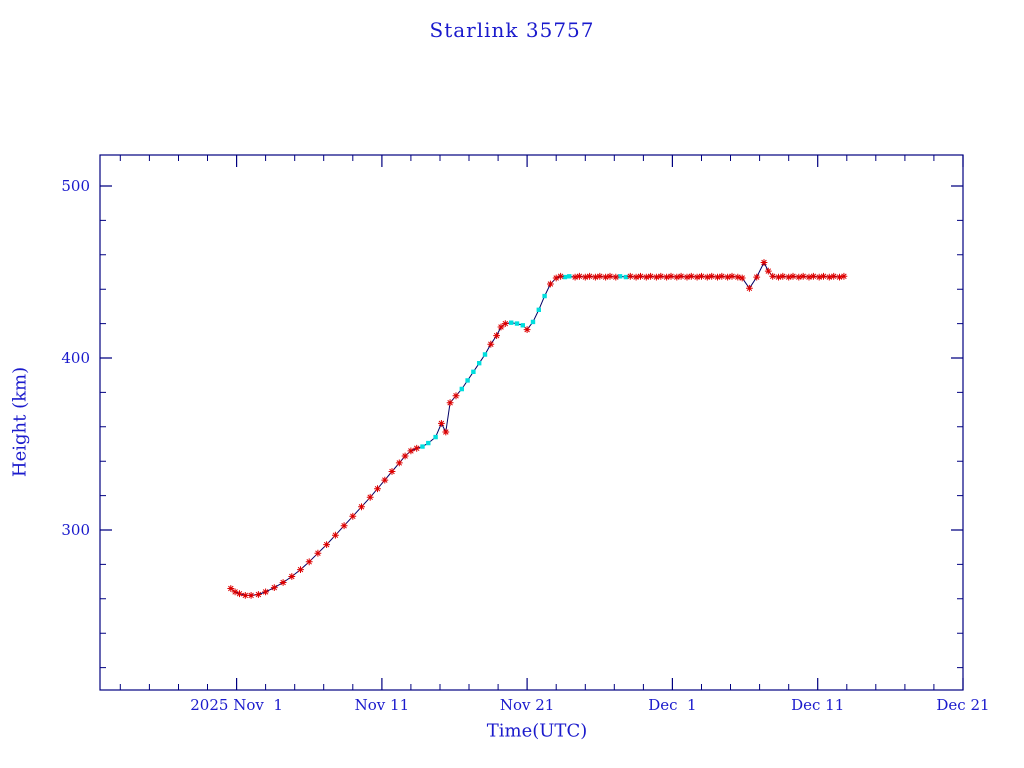 The image size is (1024, 768). Describe the element at coordinates (75, 530) in the screenshot. I see `y-tick-label: 300` at that location.